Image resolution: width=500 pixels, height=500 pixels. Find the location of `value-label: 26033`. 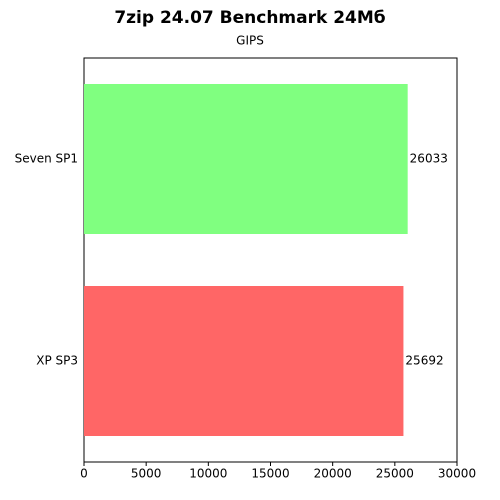

value-label: 26033 is located at coordinates (429, 159).